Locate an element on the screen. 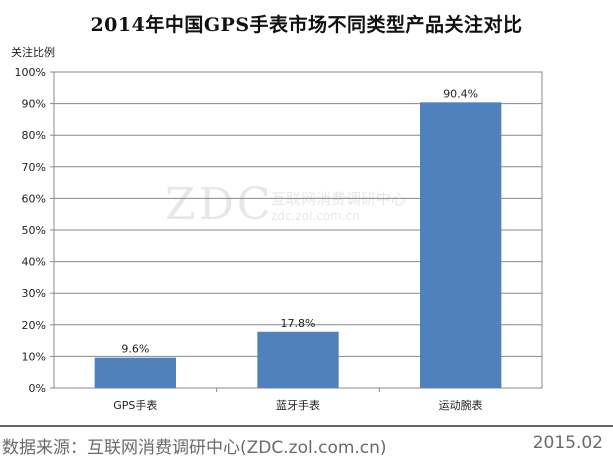  y-tick-label: 40% is located at coordinates (34, 262).